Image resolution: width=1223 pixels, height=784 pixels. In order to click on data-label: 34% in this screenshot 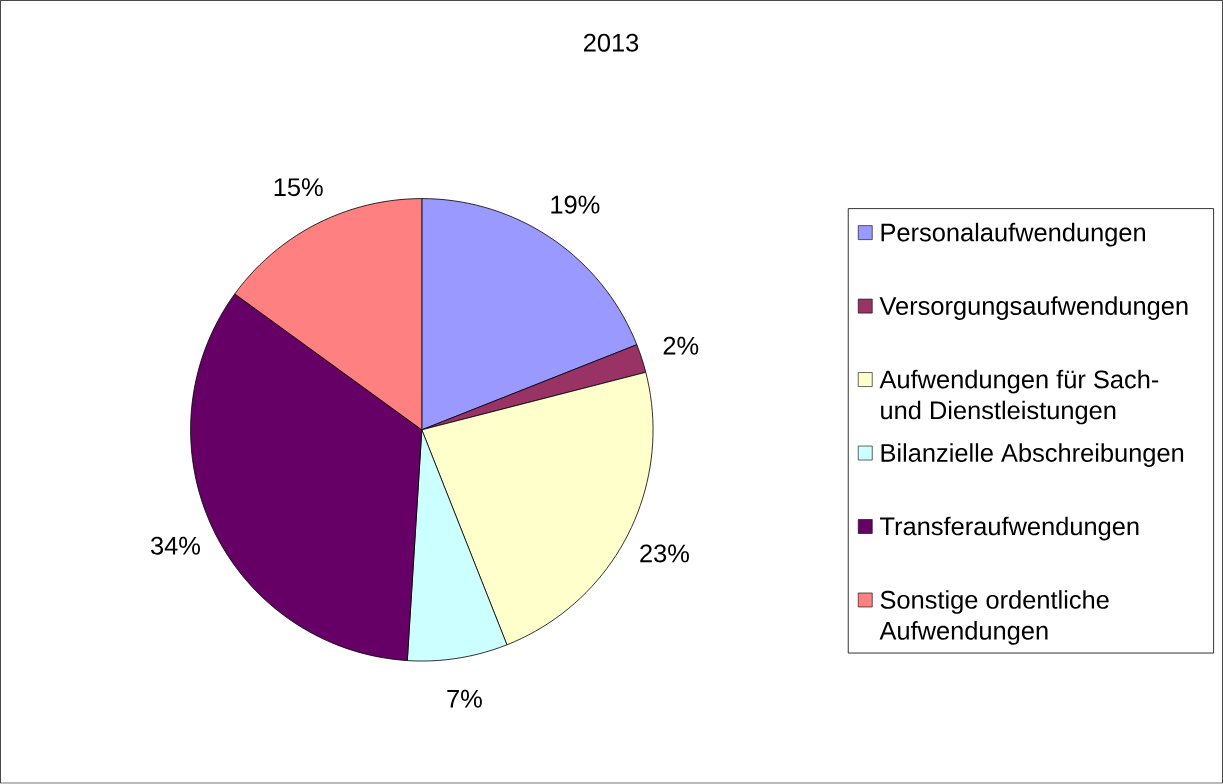, I will do `click(175, 545)`.